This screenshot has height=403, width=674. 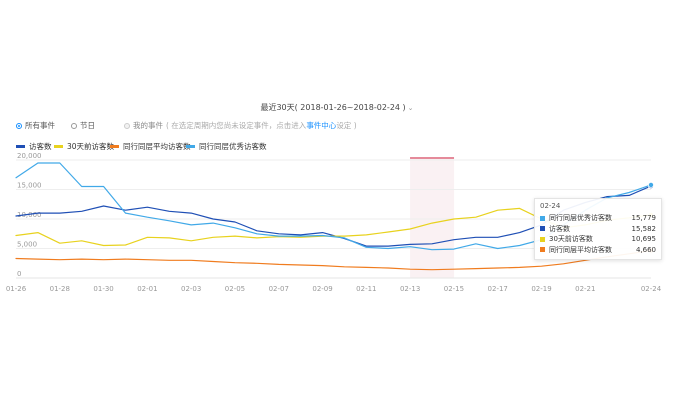 What do you see at coordinates (233, 146) in the screenshot?
I see `legend-label: 同行同层优秀访客数` at bounding box center [233, 146].